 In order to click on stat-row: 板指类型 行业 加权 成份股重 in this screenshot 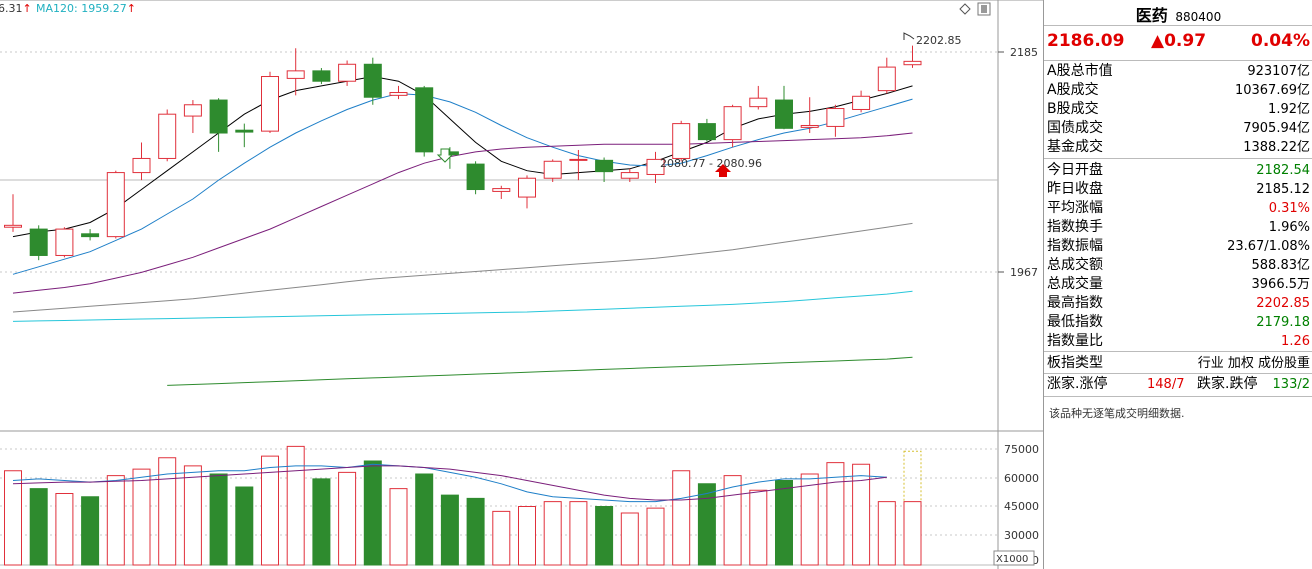, I will do `click(1178, 363)`.